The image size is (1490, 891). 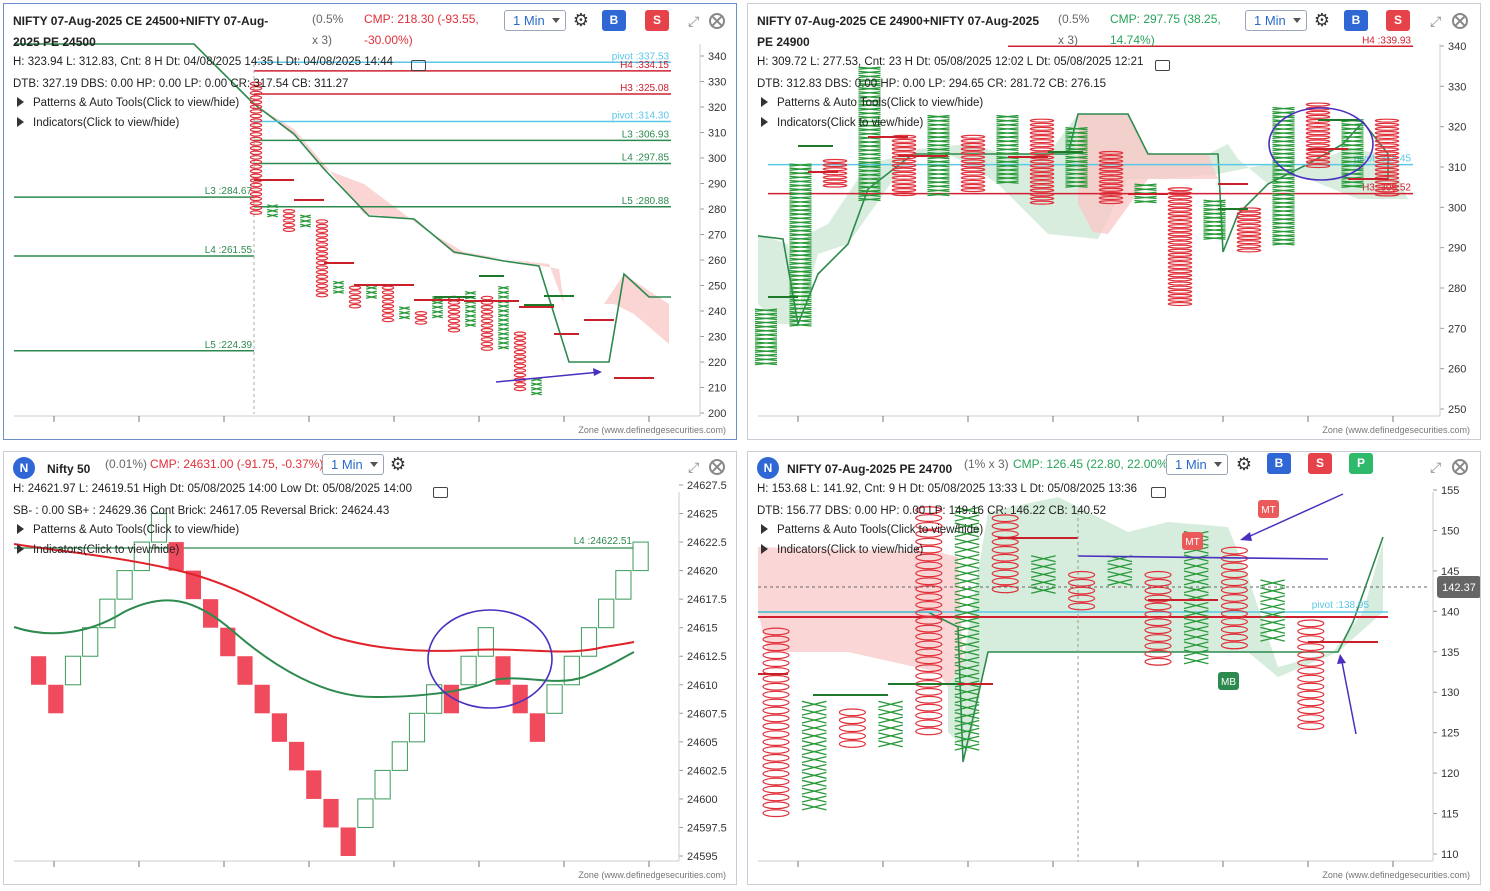 I want to click on y-tick-label: 240, so click(x=717, y=312).